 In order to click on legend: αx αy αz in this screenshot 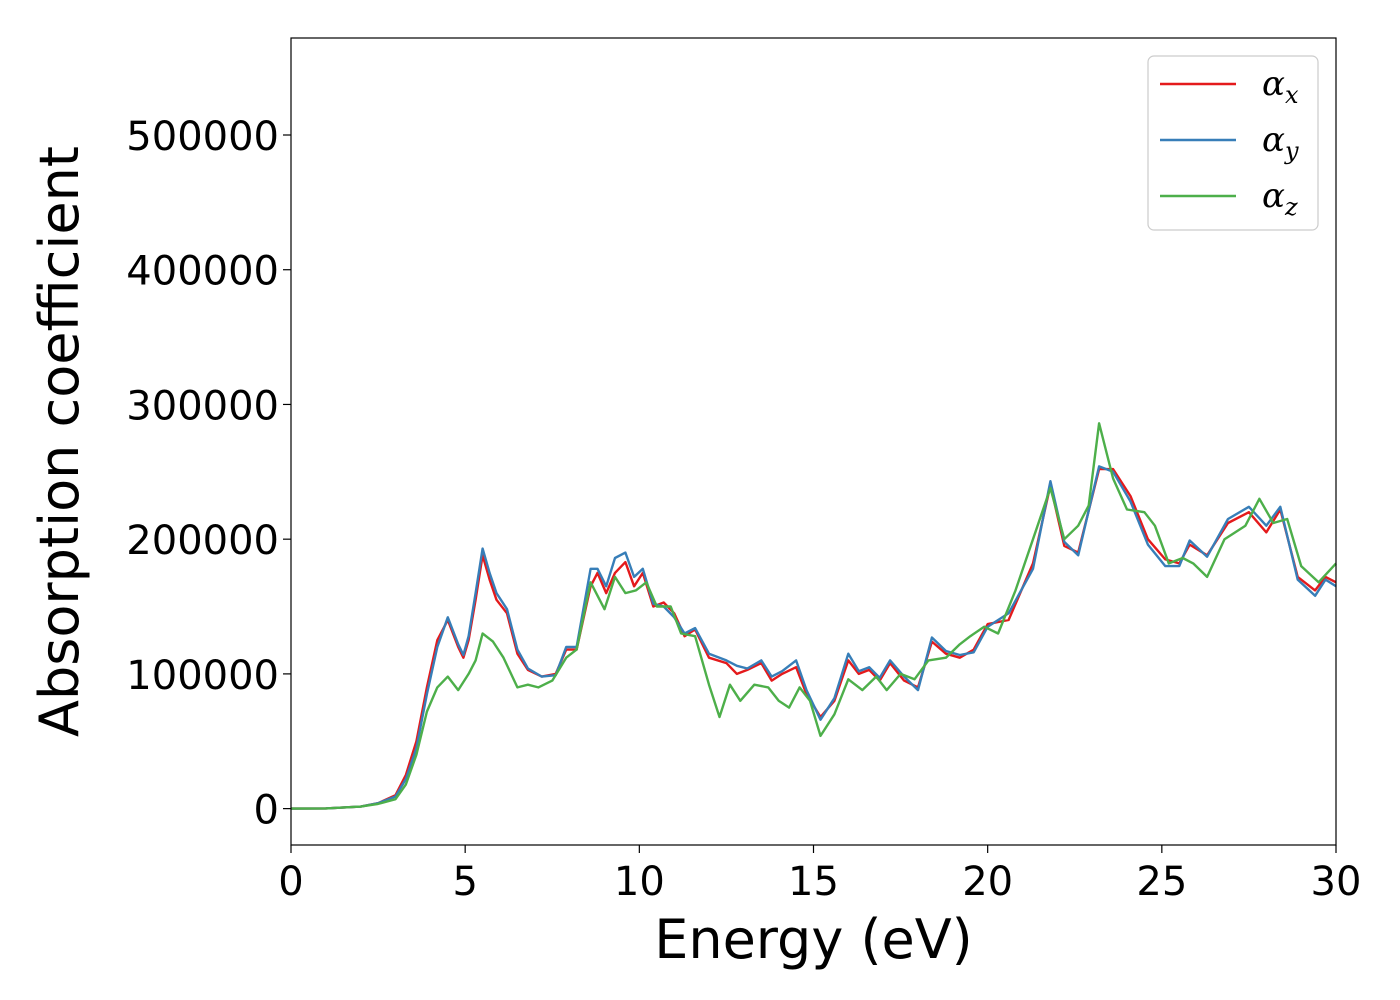, I will do `click(1233, 143)`.